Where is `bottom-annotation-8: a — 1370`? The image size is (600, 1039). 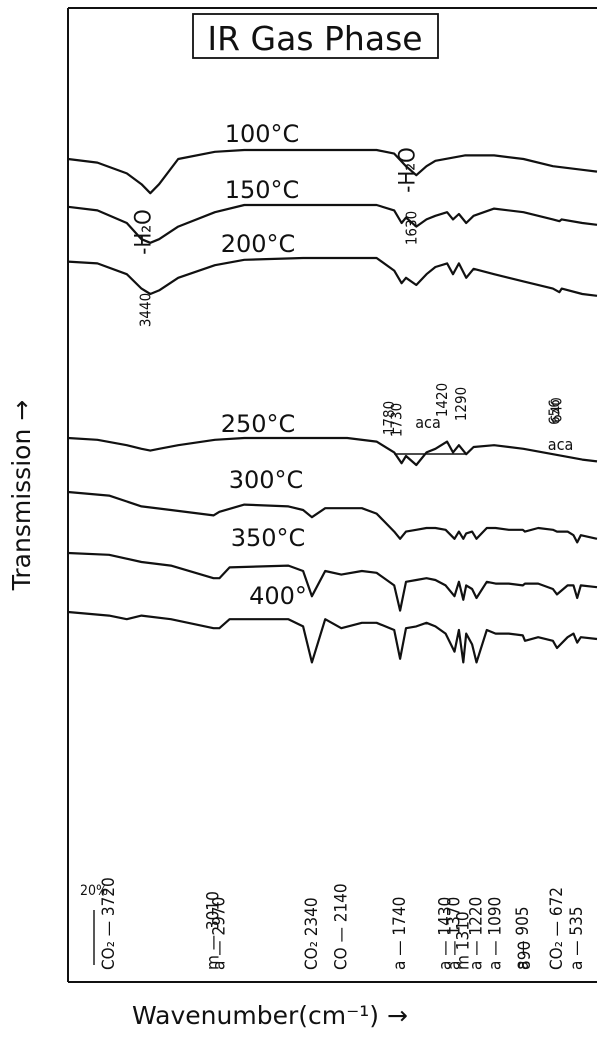 bottom-annotation-8: a — 1370 is located at coordinates (454, 933).